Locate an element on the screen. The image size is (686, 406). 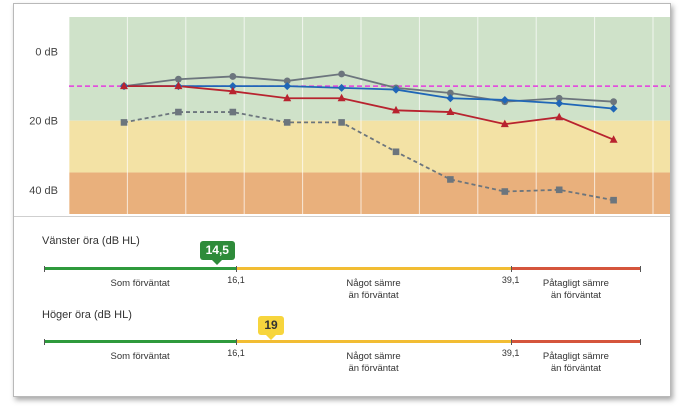
y-tick-label: 20 dB is located at coordinates (43, 122).